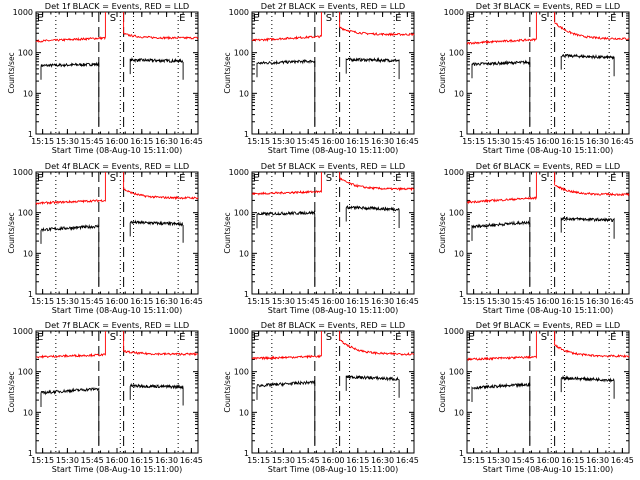  I want to click on panel-title: Det 7f BLACK = Events, RED = LLD, so click(117, 325).